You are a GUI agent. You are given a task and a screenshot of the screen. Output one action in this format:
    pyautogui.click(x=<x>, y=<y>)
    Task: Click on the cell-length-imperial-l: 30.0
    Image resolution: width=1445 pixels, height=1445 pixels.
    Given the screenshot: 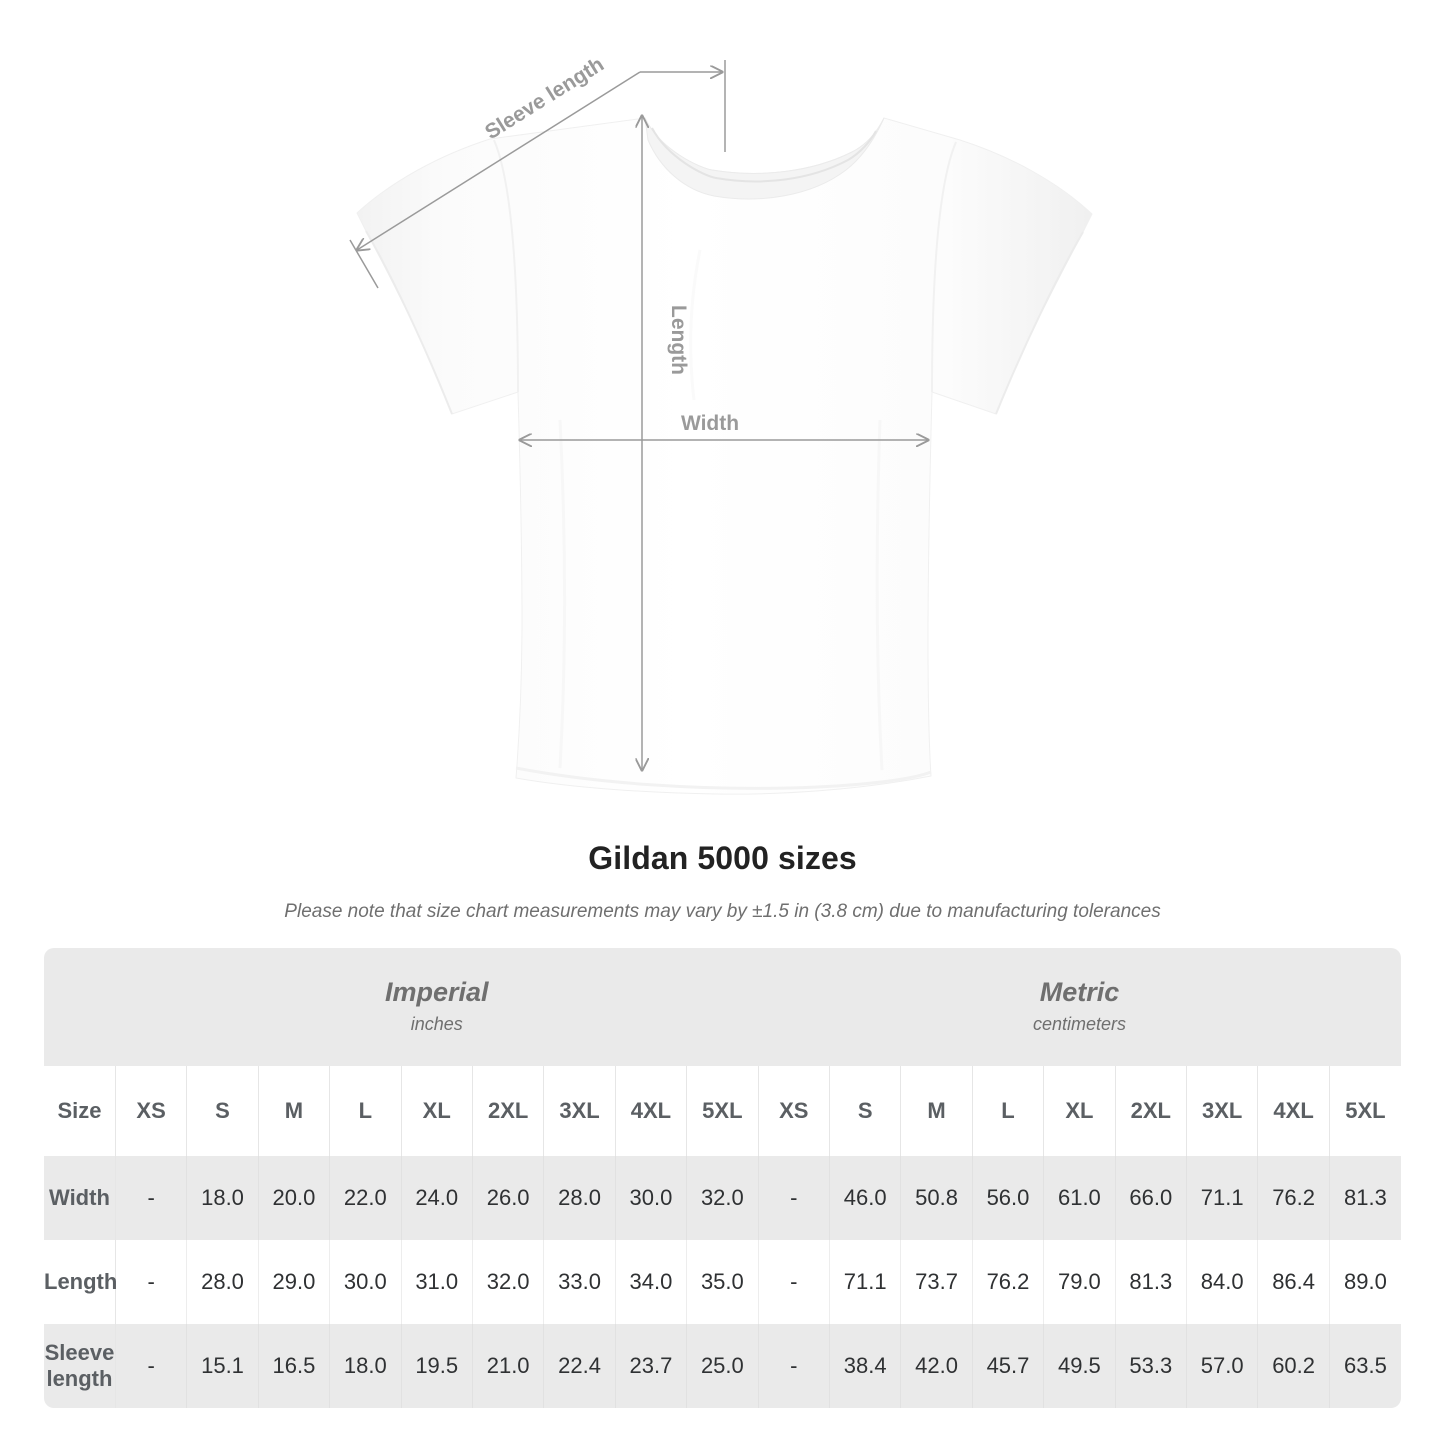 What is the action you would take?
    pyautogui.click(x=365, y=1282)
    